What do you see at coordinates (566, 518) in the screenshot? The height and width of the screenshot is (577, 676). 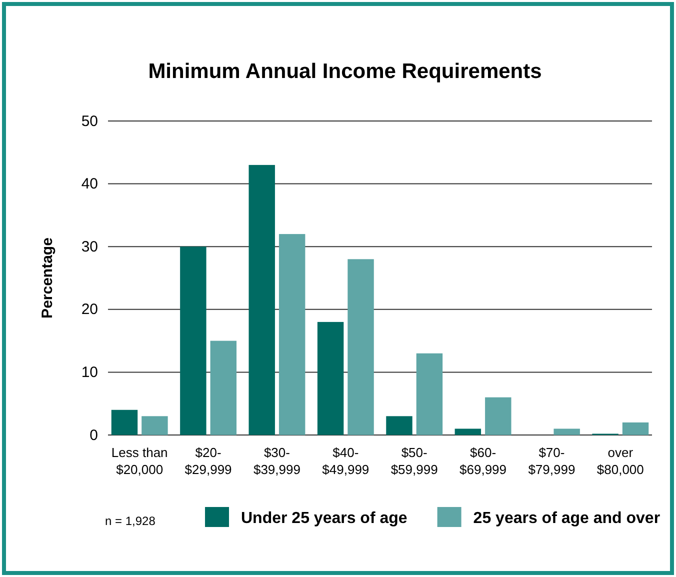 I see `legend-label: 25 years of age and over` at bounding box center [566, 518].